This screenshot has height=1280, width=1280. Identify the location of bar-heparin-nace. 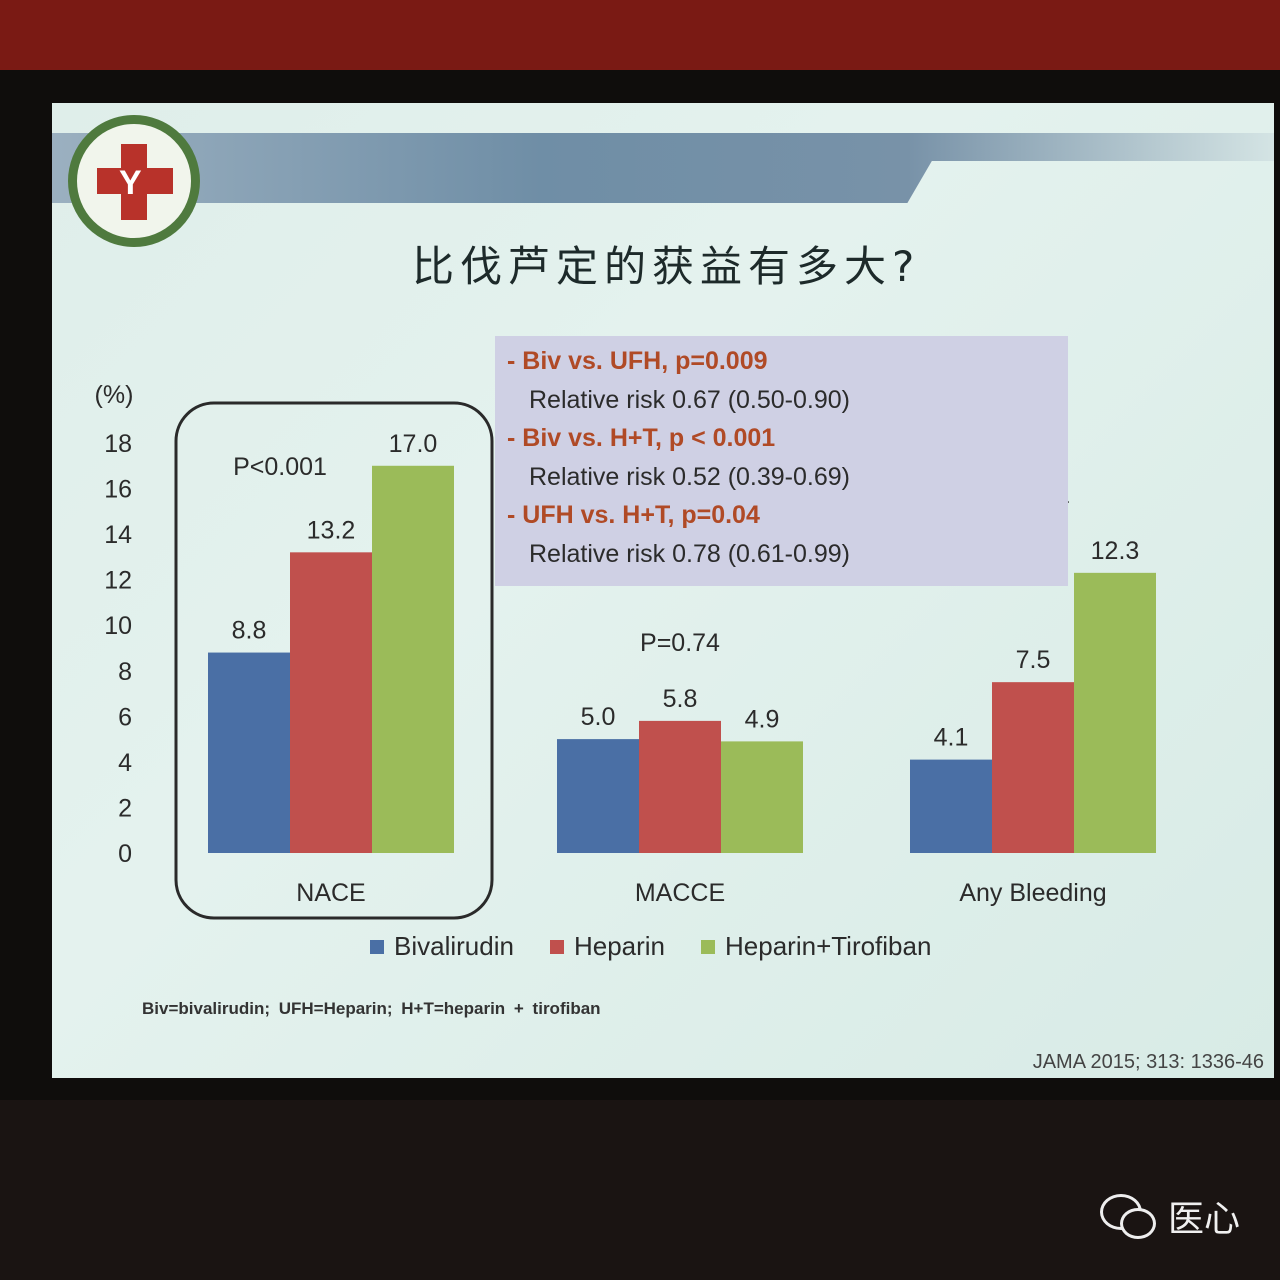
(331, 702).